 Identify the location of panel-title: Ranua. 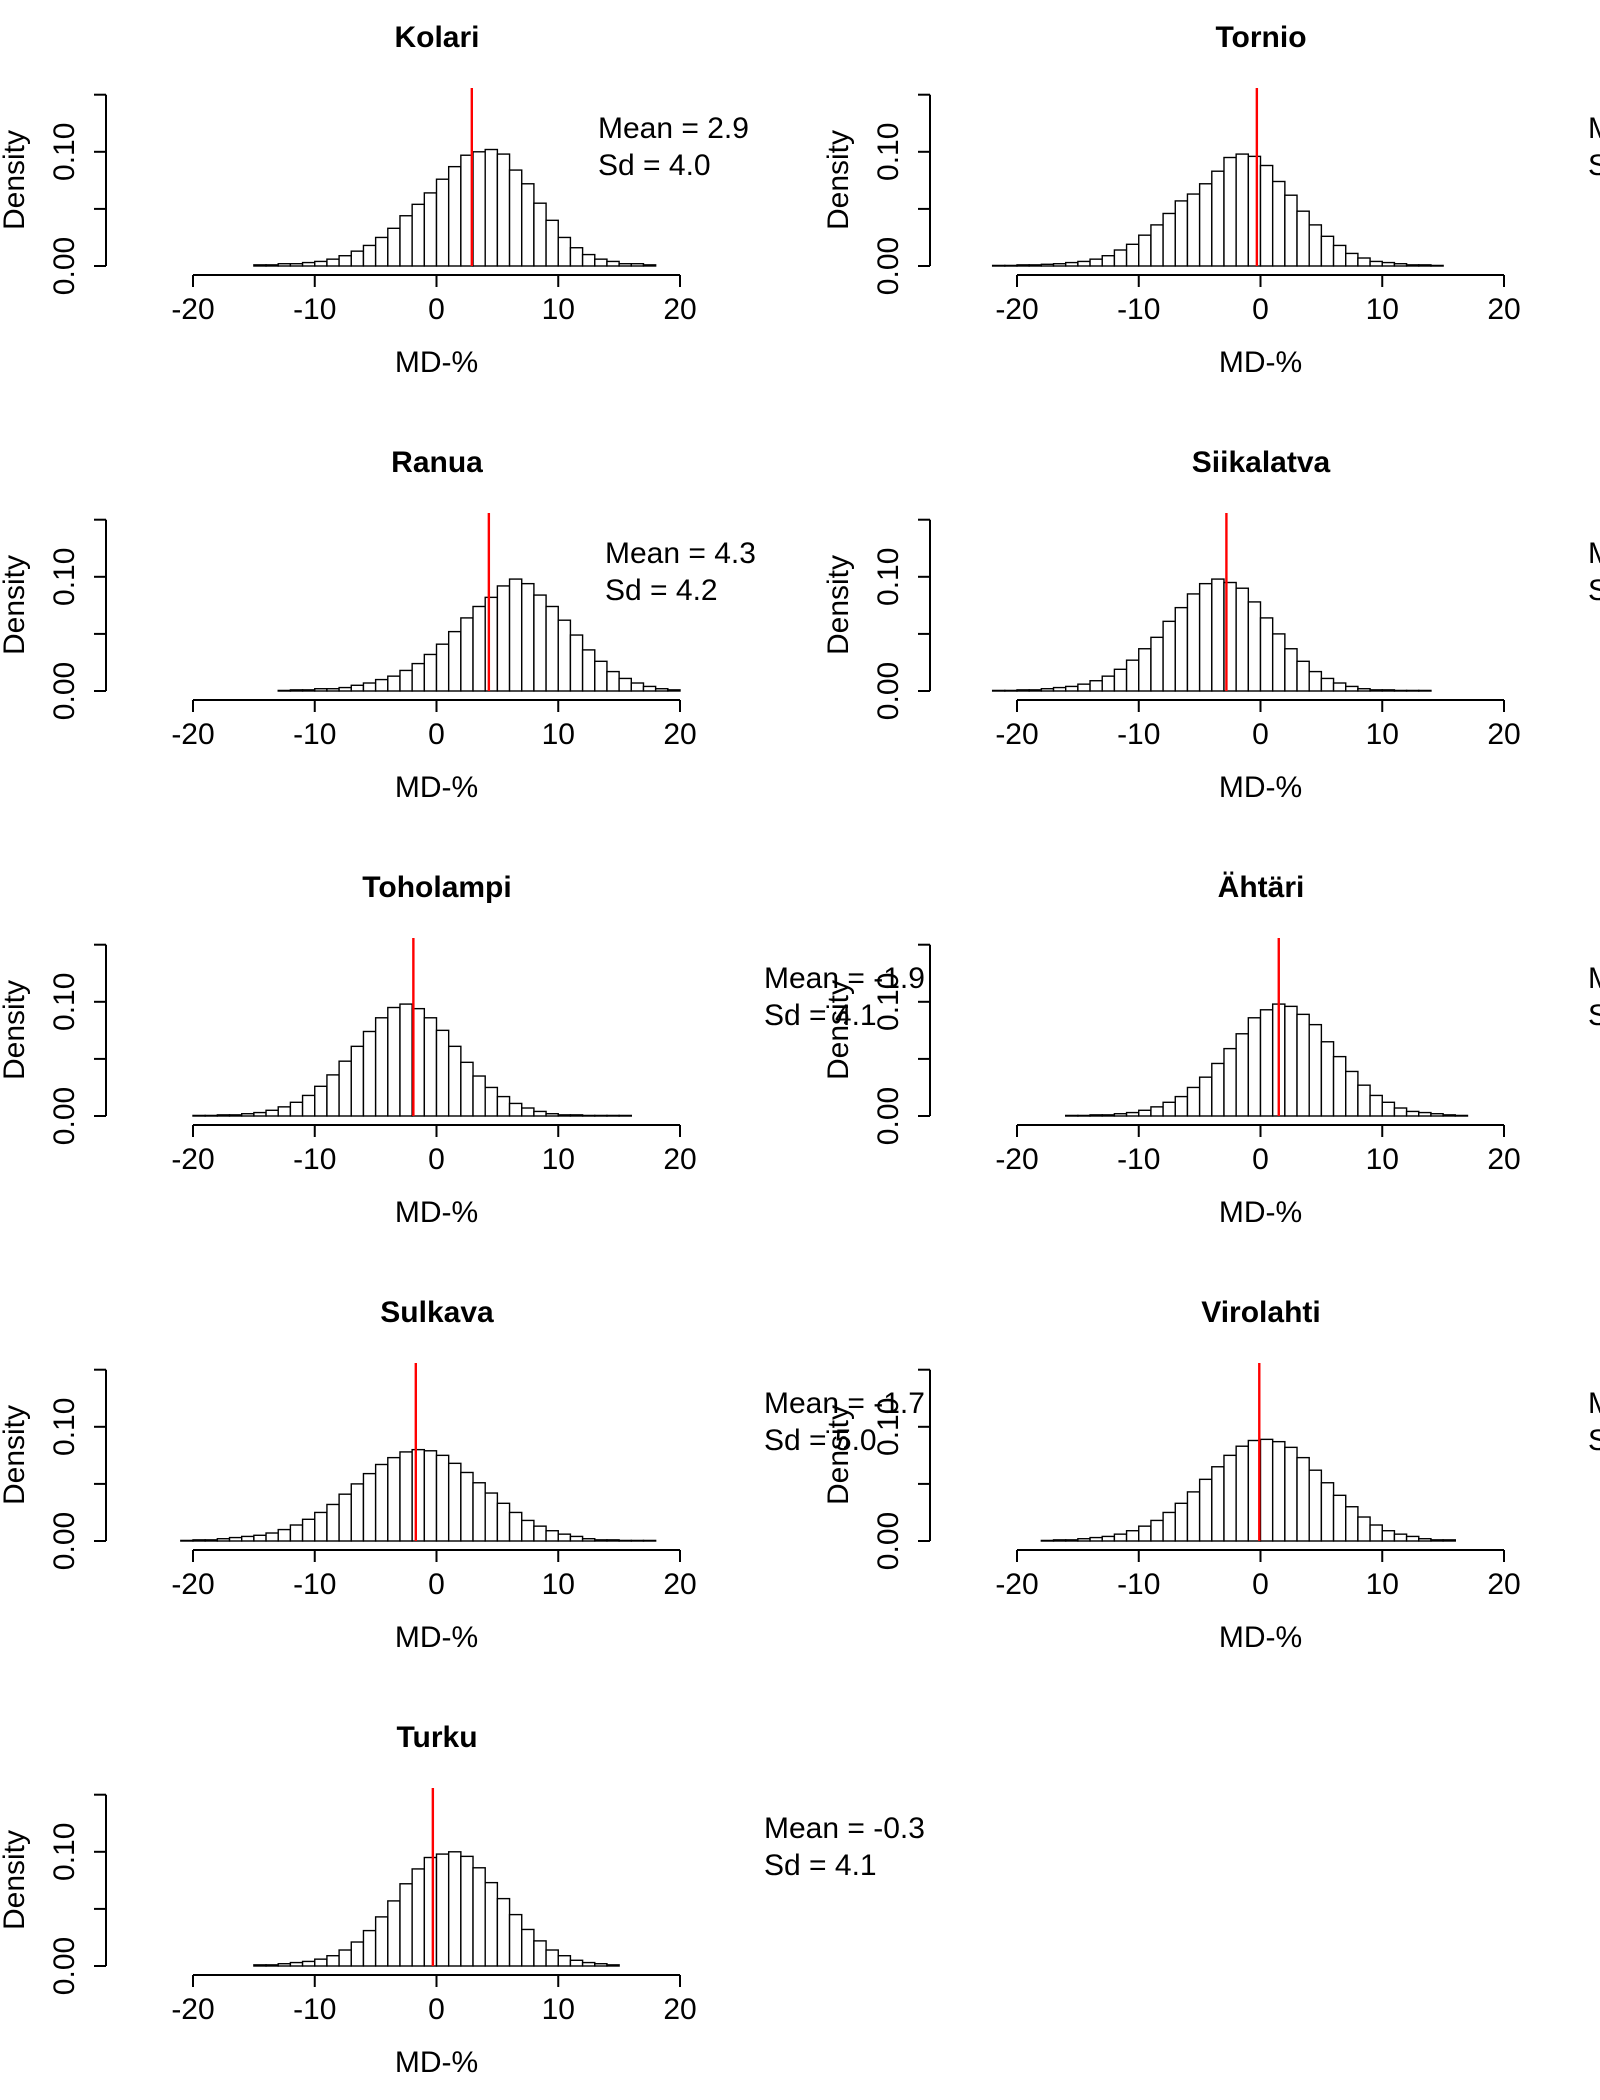
(437, 462).